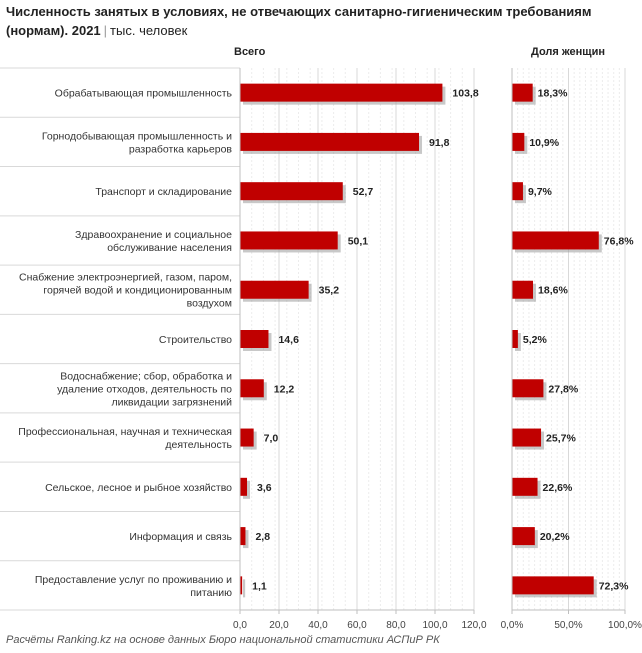  Describe the element at coordinates (568, 52) in the screenshot. I see `panel-title-women: Доля женщин` at that location.